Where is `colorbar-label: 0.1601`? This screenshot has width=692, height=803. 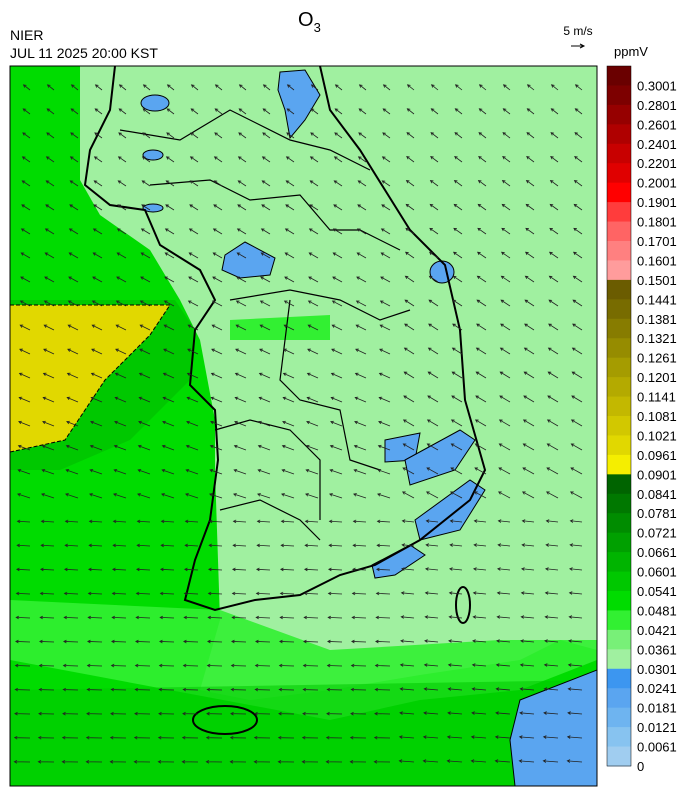
colorbar-label: 0.1601 is located at coordinates (657, 260).